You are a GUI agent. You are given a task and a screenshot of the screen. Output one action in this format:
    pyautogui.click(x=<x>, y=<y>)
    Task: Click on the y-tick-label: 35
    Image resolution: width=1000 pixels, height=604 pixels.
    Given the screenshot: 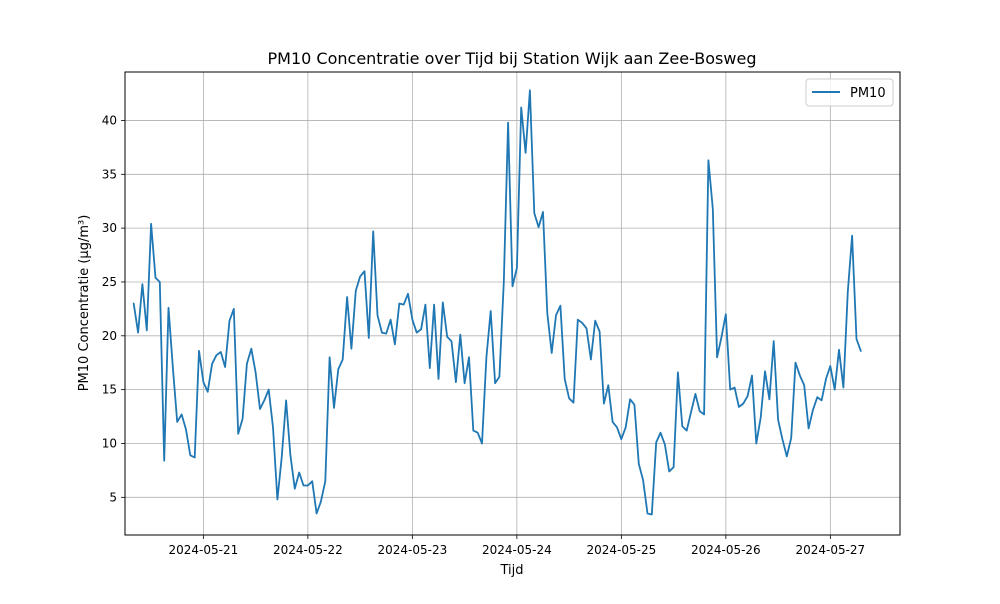 What is the action you would take?
    pyautogui.click(x=109, y=174)
    